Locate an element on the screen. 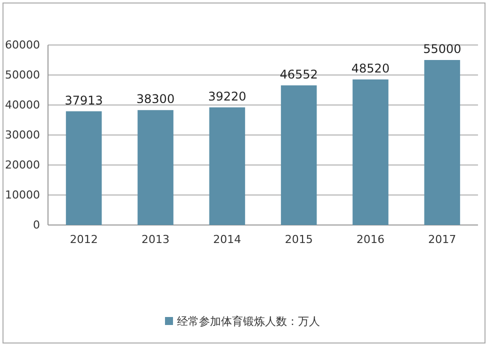 Image resolution: width=500 pixels, height=362 pixels. y-tick-label: 10000 is located at coordinates (22, 195).